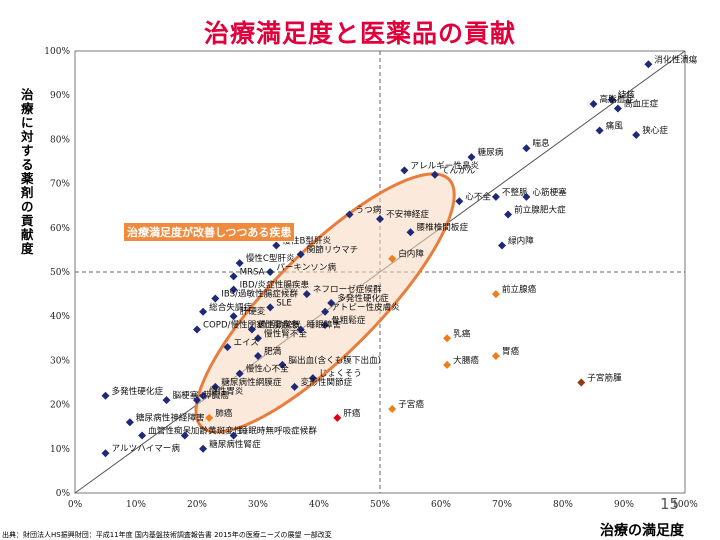 This screenshot has width=720, height=540. Describe the element at coordinates (340, 373) in the screenshot. I see `data-label: じょくそう` at that location.